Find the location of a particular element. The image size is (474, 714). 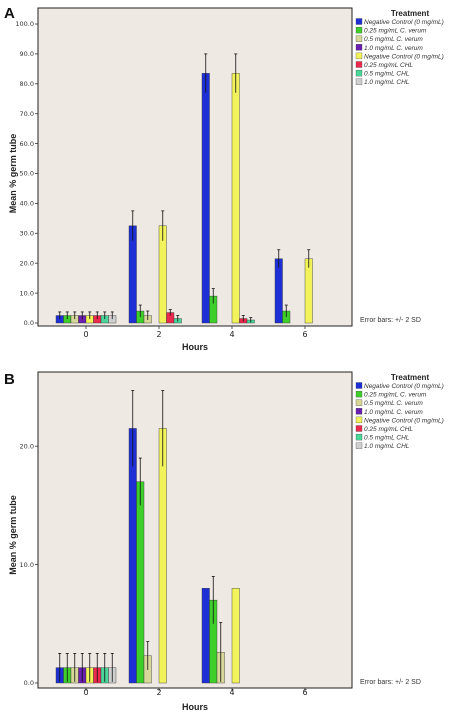

y-tick-label: 40.0 is located at coordinates (27, 204).